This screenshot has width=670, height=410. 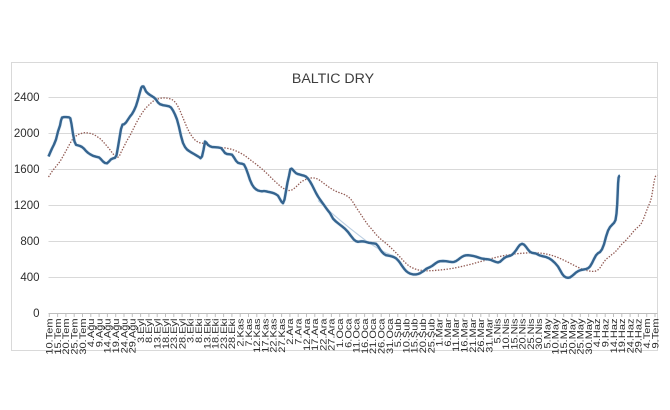 I want to click on svg-text: 18.Eki, so click(x=216, y=334).